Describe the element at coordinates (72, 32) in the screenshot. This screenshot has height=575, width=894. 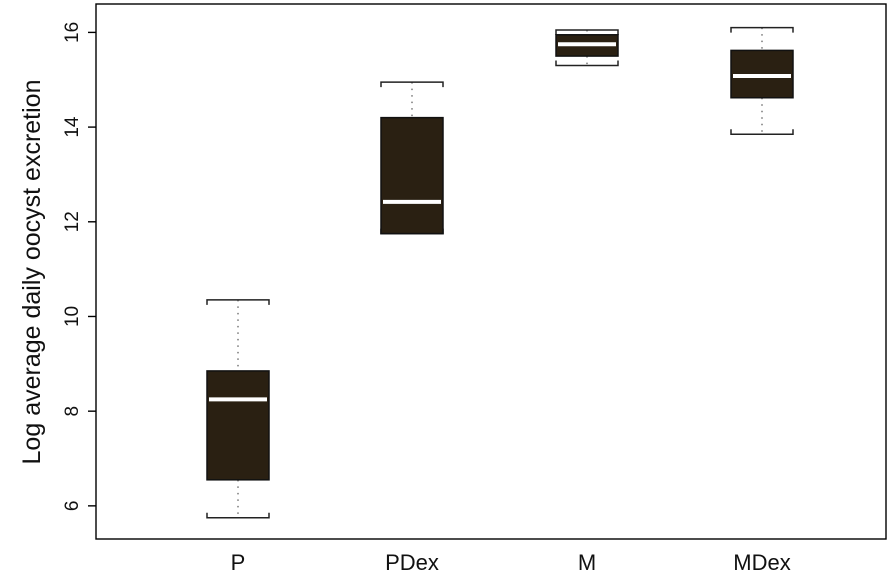
I see `y-tick-label-16: 16` at that location.